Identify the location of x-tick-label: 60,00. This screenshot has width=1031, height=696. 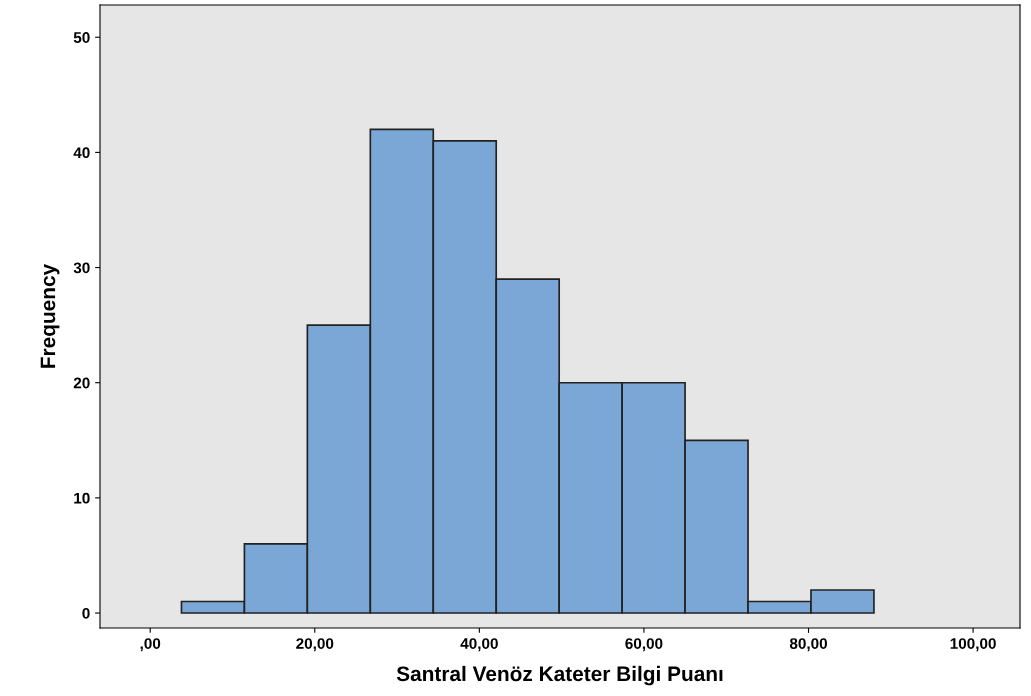
(644, 645).